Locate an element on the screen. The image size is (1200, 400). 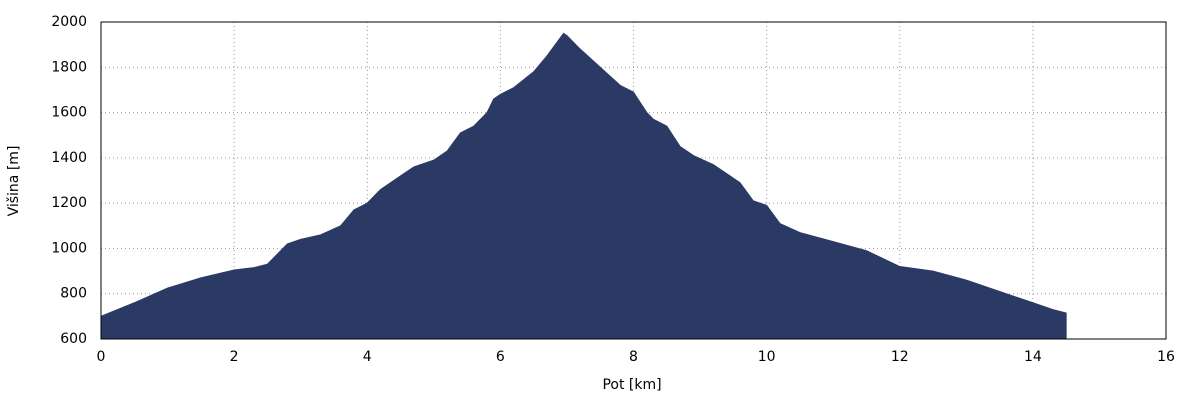
x-tick-label: 14 is located at coordinates (1033, 357).